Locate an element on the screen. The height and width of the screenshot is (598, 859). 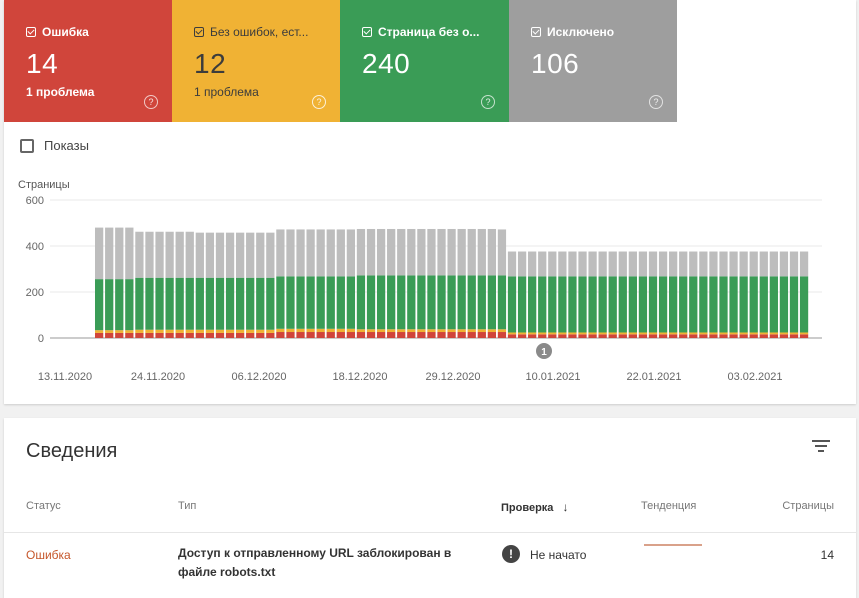
y-tick-label: 200 is located at coordinates (35, 293).